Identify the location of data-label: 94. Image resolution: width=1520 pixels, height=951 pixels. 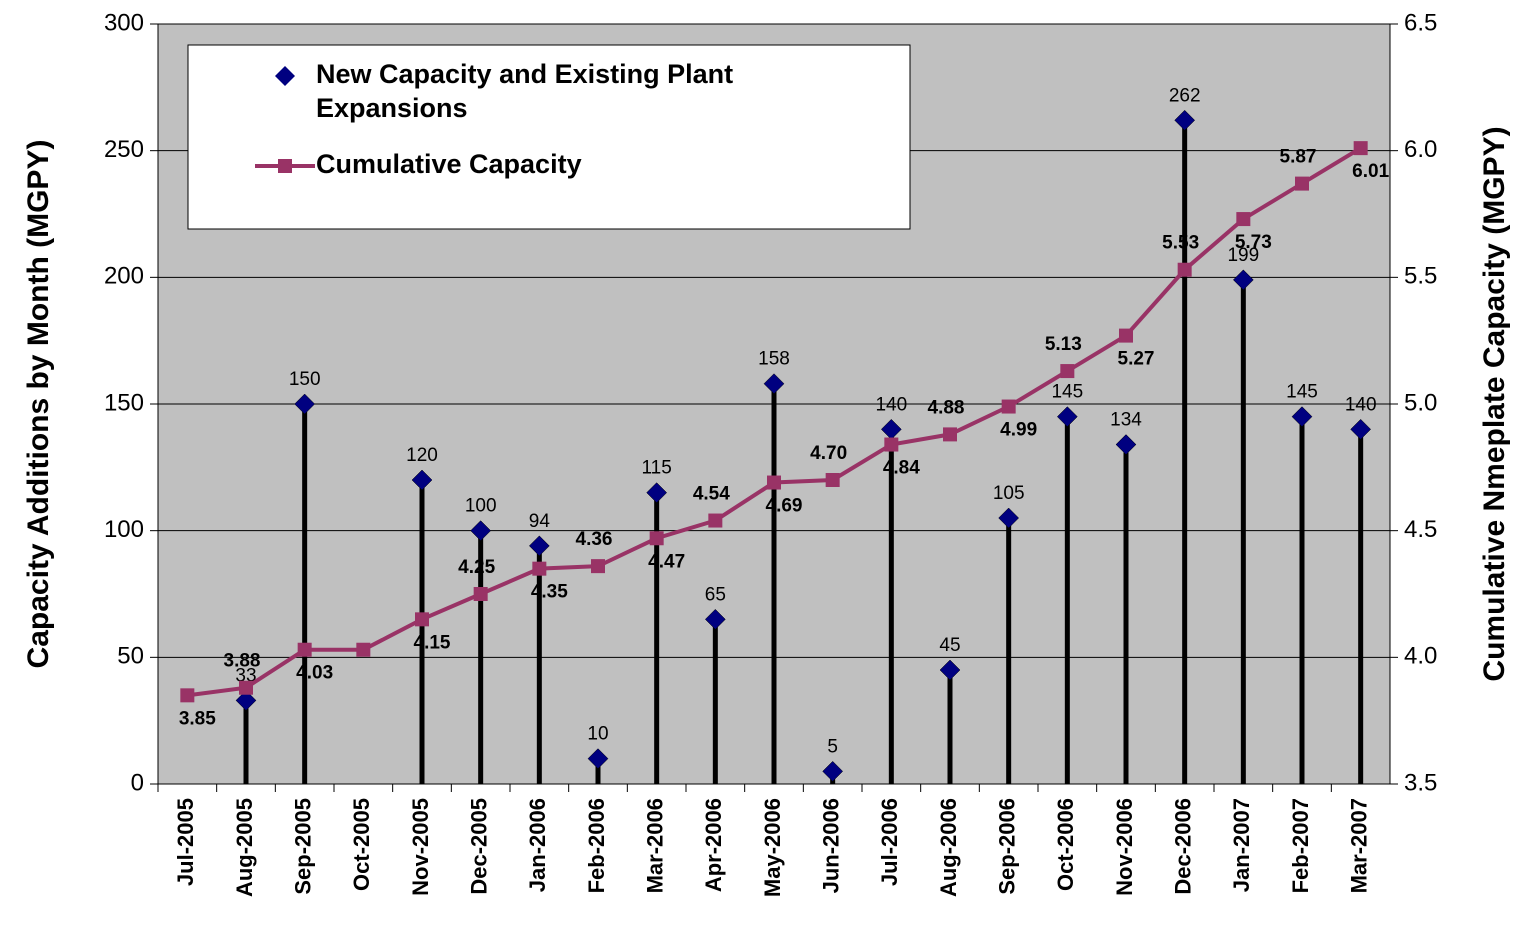
(540, 521).